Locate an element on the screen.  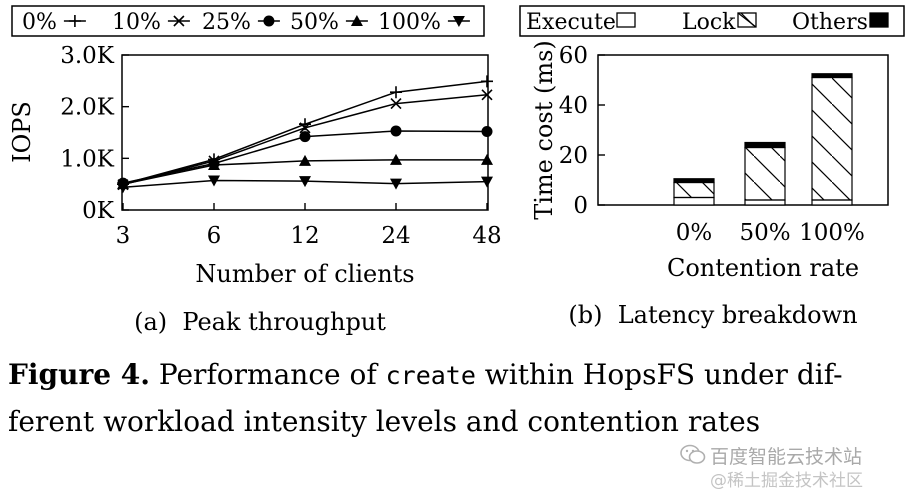
legend-item-b-1: Lock is located at coordinates (719, 22).